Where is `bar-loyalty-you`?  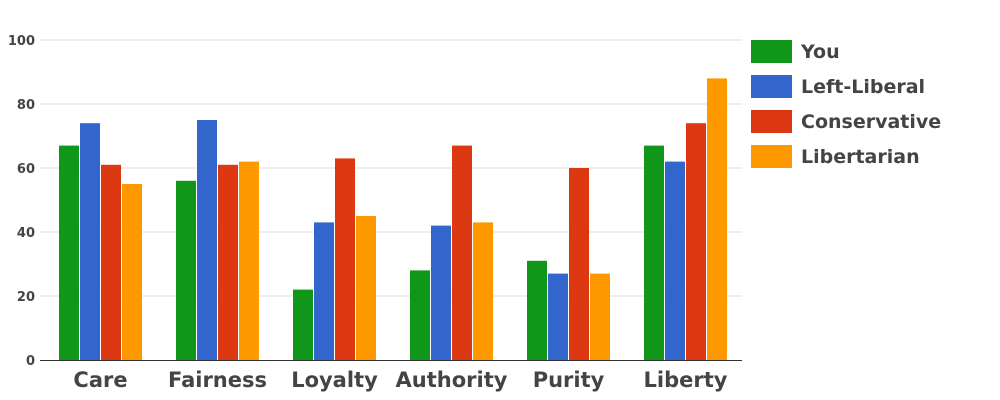
bar-loyalty-you is located at coordinates (303, 324).